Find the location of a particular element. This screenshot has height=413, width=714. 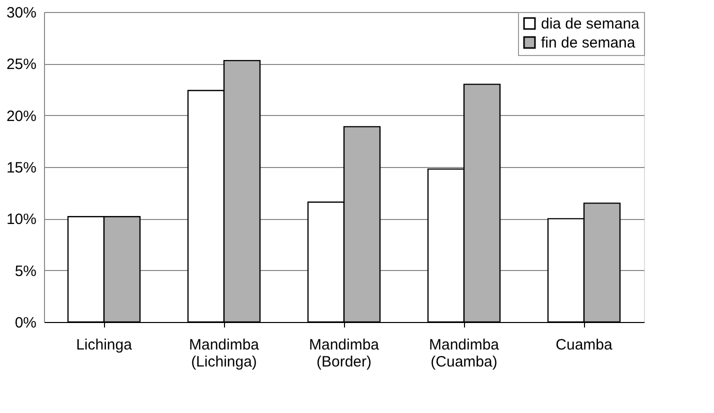

y-tick-label: 20% is located at coordinates (21, 116).